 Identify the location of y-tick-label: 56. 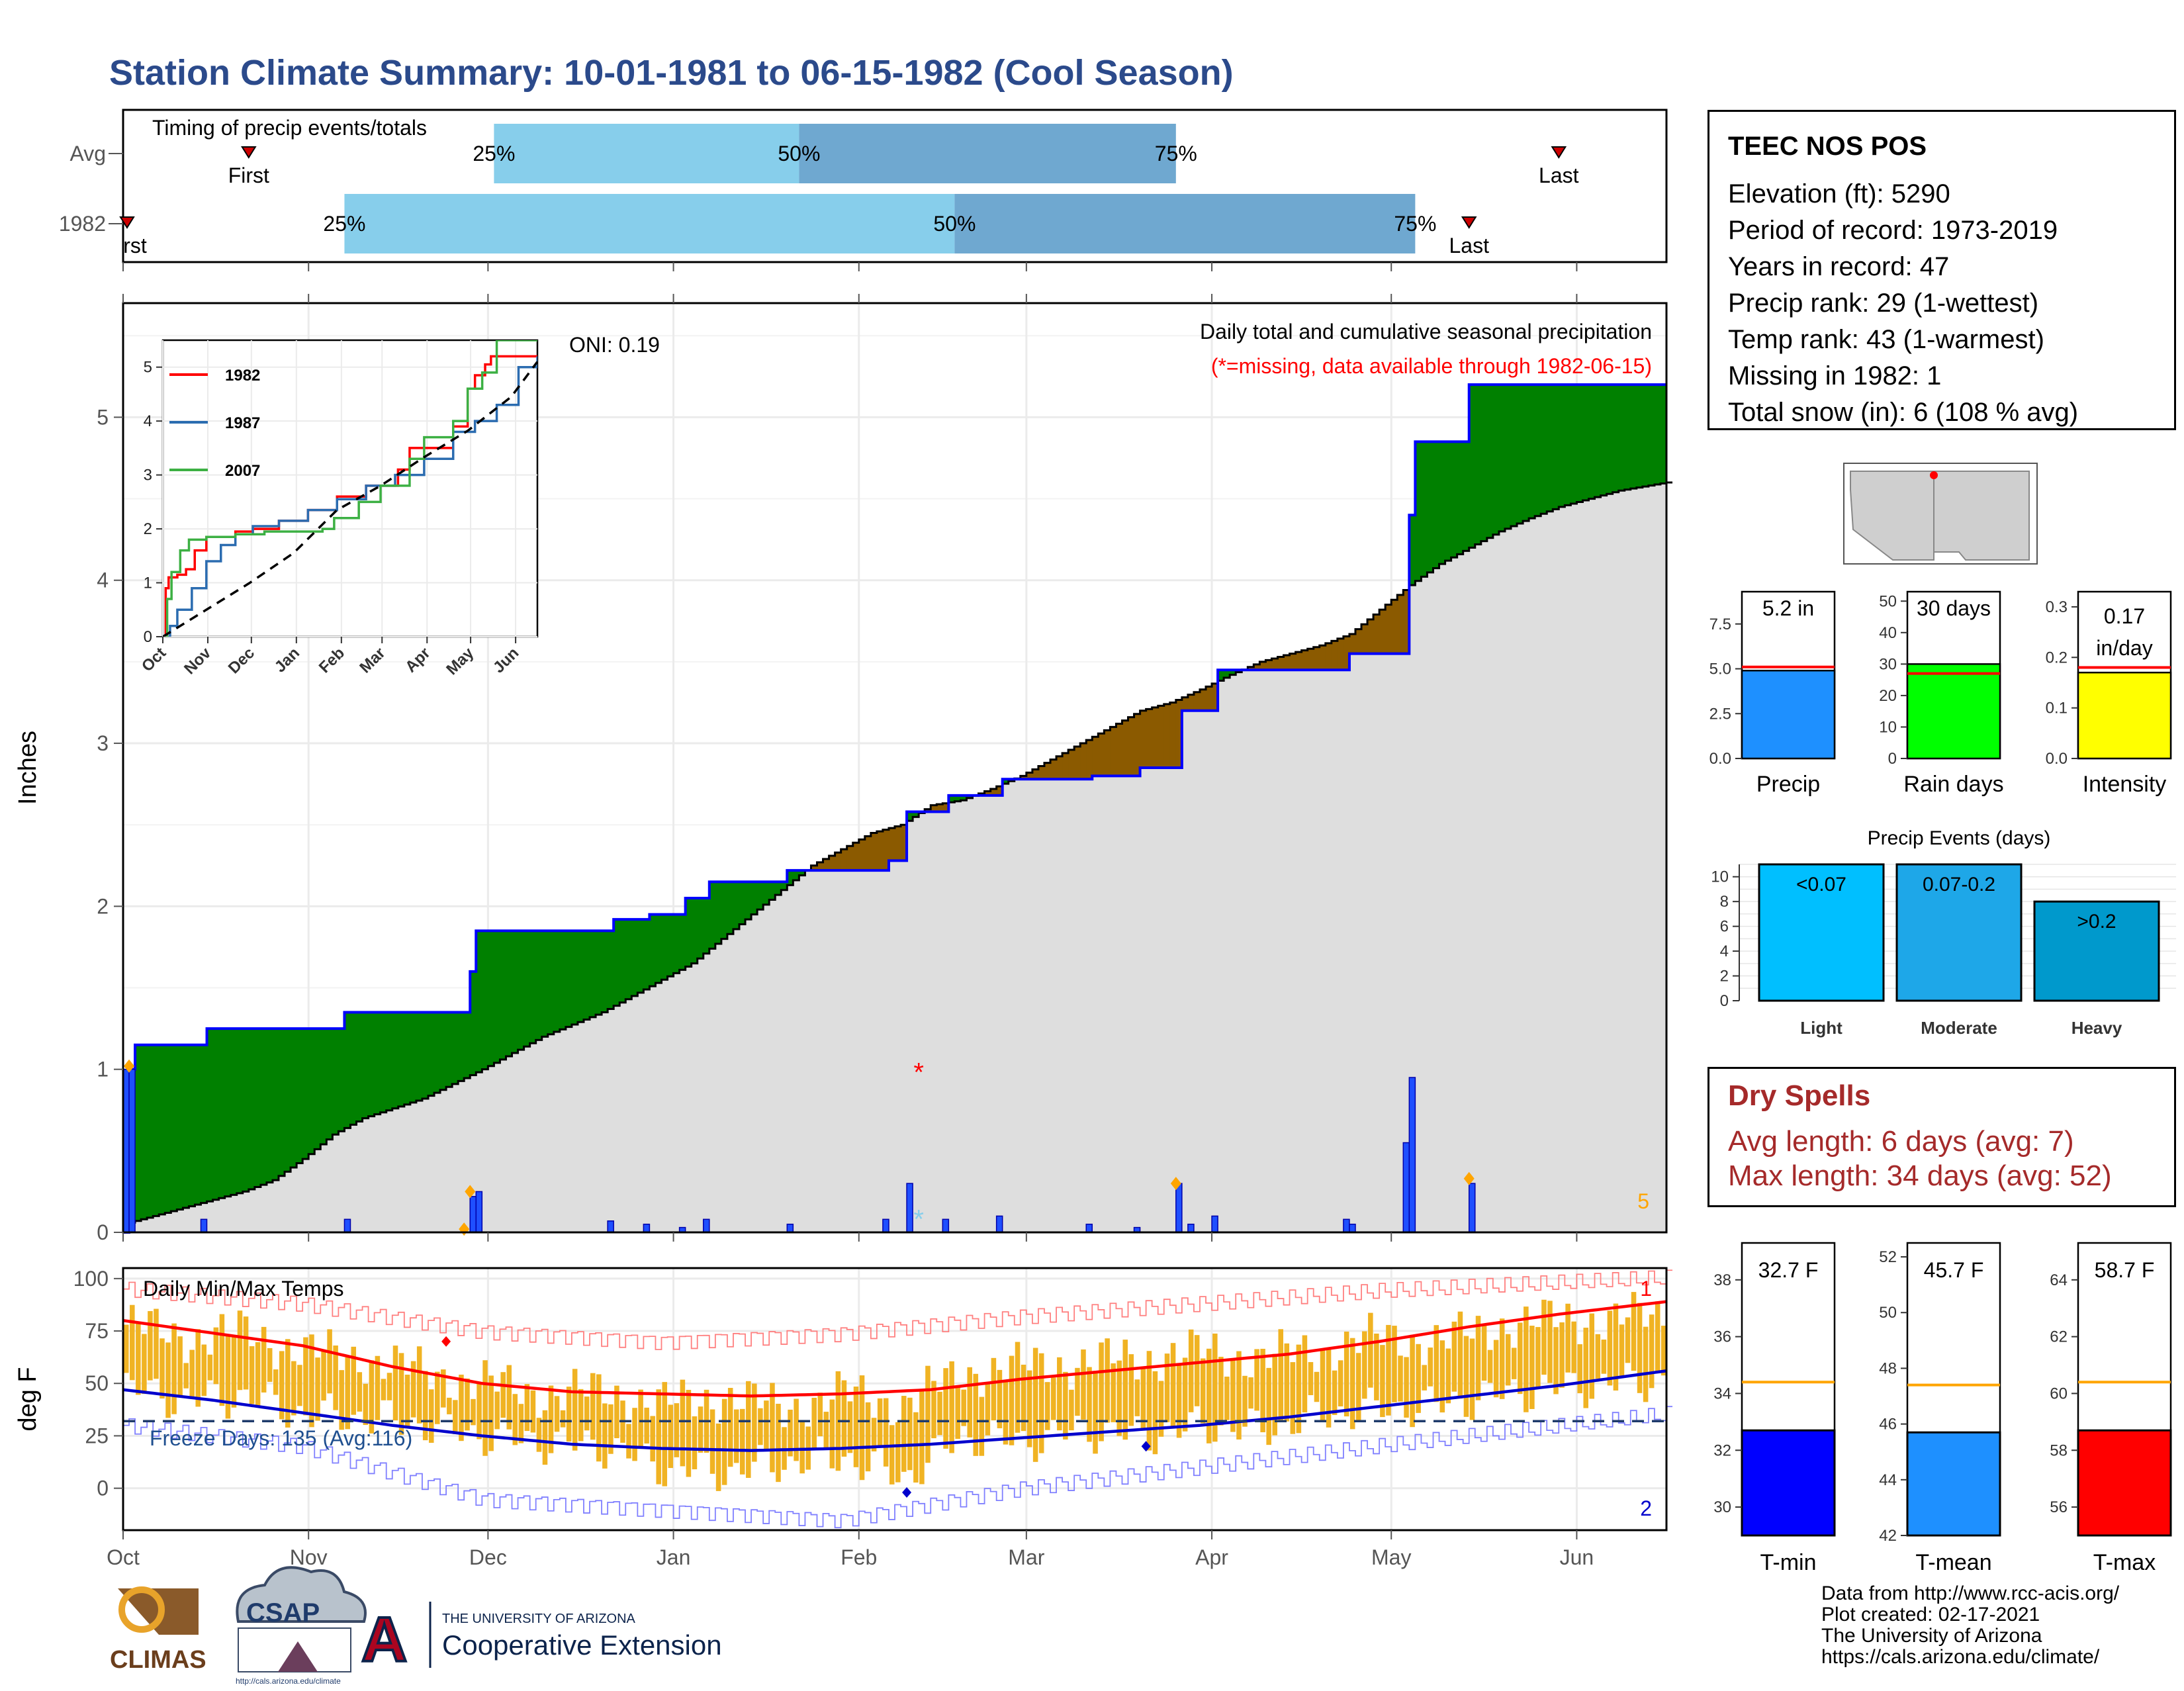
(2059, 1507).